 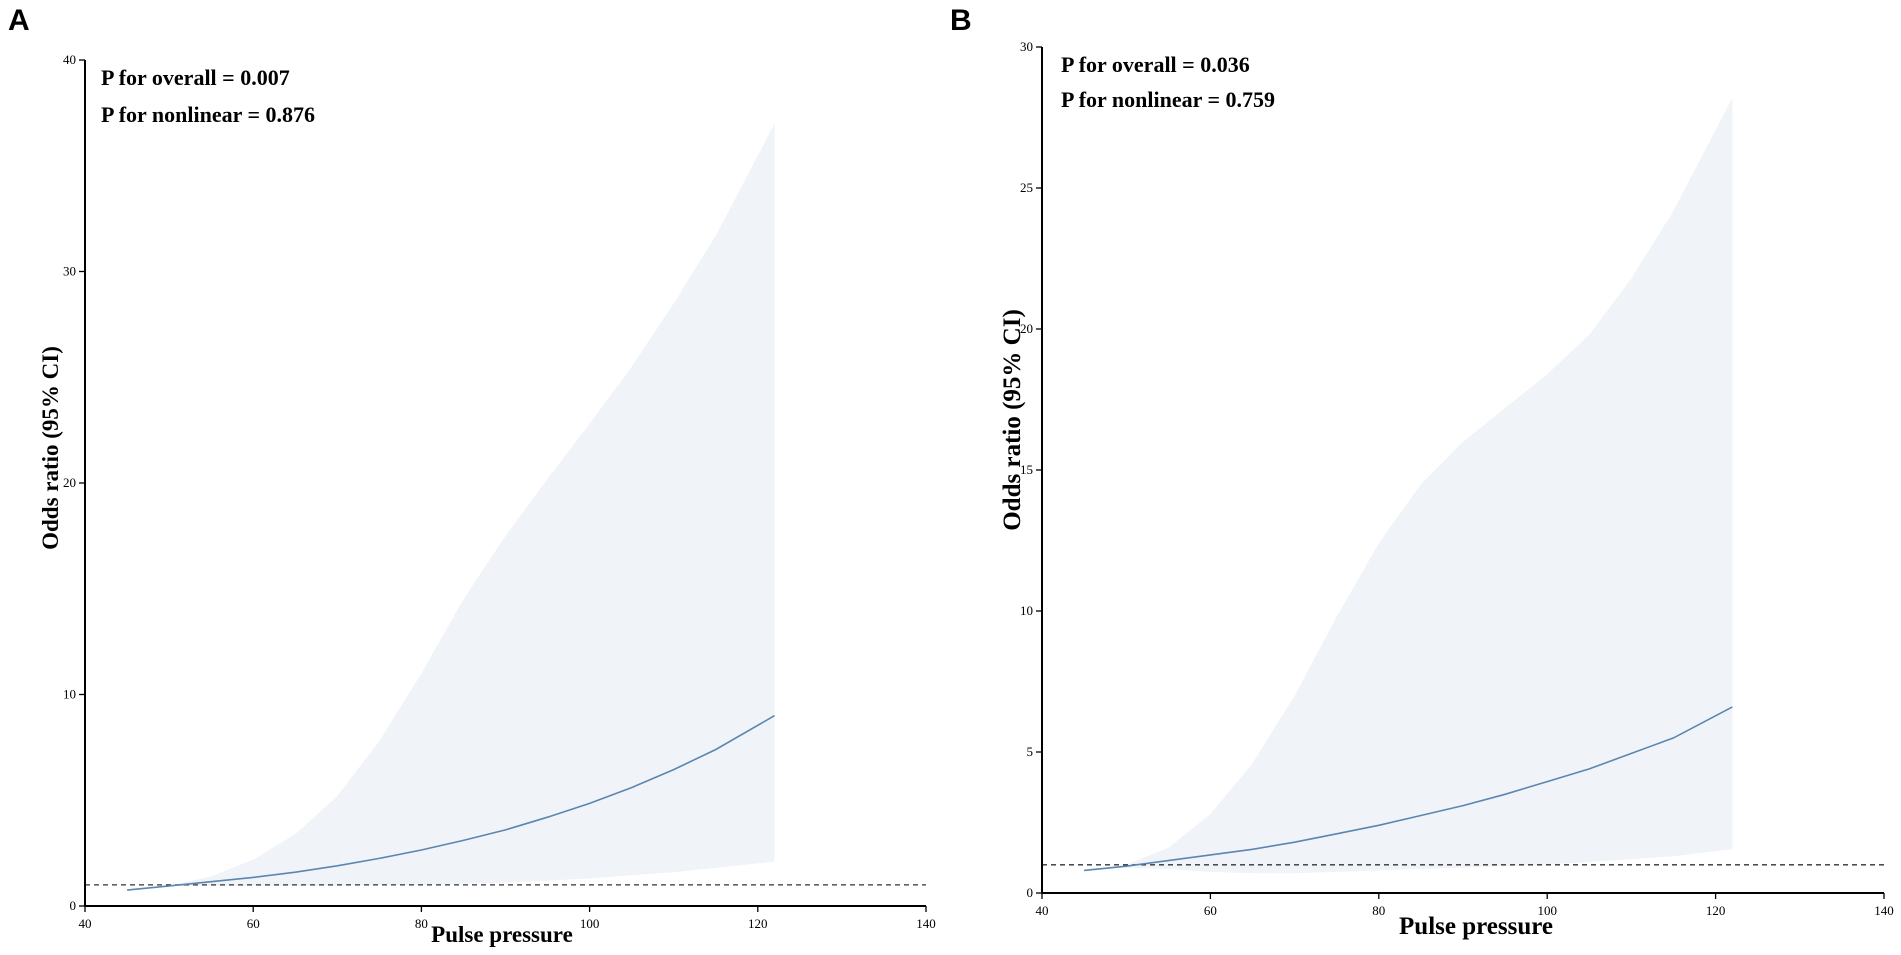 What do you see at coordinates (1476, 926) in the screenshot?
I see `panel-b-x-axis-title: Pulse pressure` at bounding box center [1476, 926].